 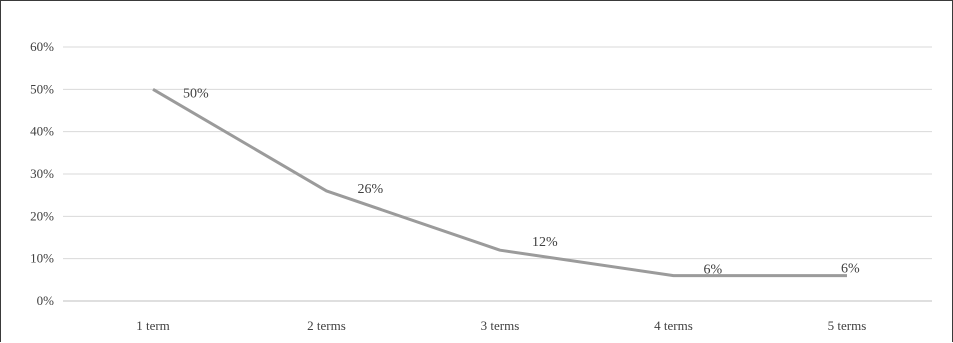 What do you see at coordinates (42, 88) in the screenshot?
I see `y-tick-label: 50%` at bounding box center [42, 88].